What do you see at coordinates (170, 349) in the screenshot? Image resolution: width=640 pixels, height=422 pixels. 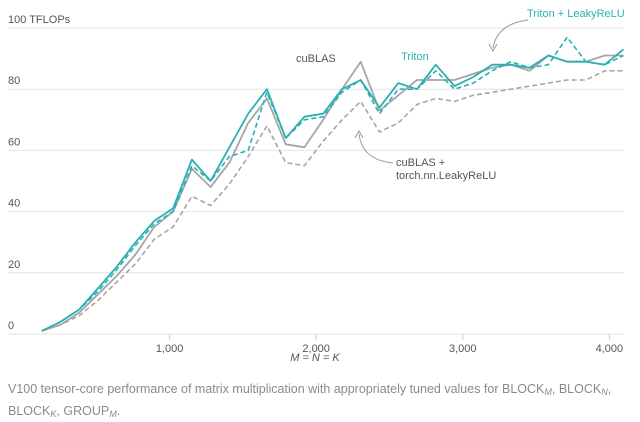 I see `x-tick-label: 1,000` at bounding box center [170, 349].